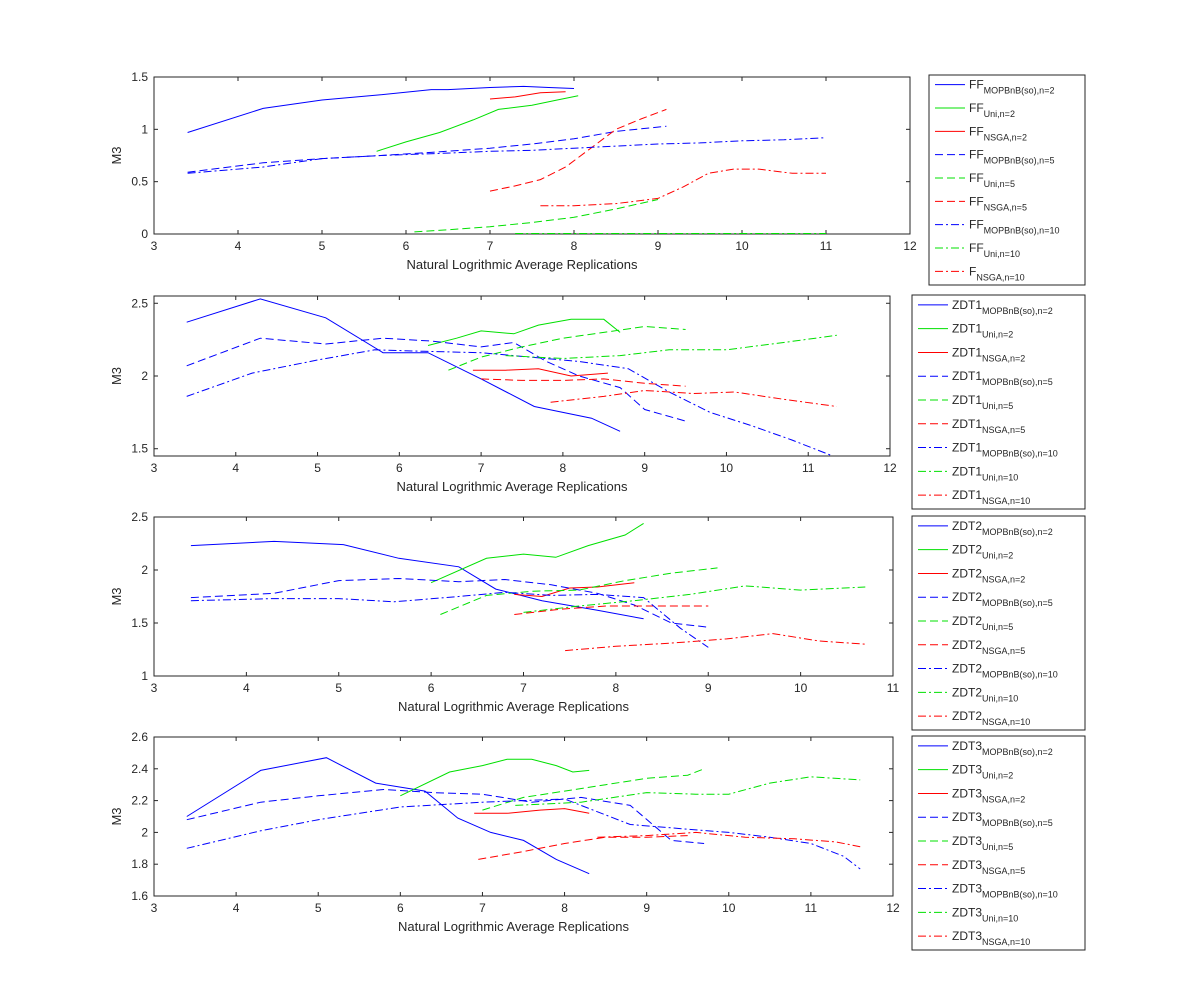 This screenshot has height=1007, width=1200. I want to click on legend-entry: FNSGA,n=10, so click(997, 273).